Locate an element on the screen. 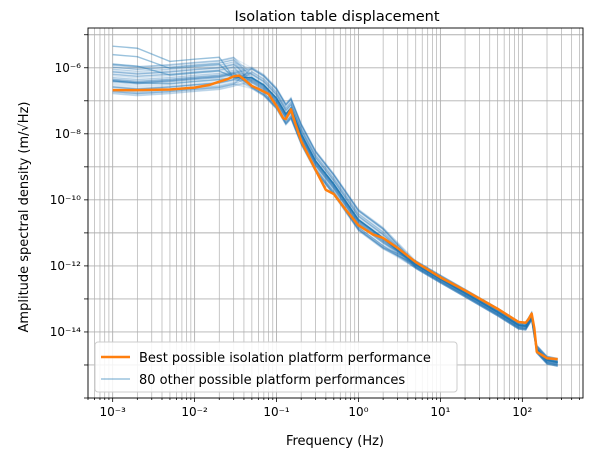 Image resolution: width=593 pixels, height=457 pixels. y-tick-label: 10⁻¹⁰ is located at coordinates (65, 200).